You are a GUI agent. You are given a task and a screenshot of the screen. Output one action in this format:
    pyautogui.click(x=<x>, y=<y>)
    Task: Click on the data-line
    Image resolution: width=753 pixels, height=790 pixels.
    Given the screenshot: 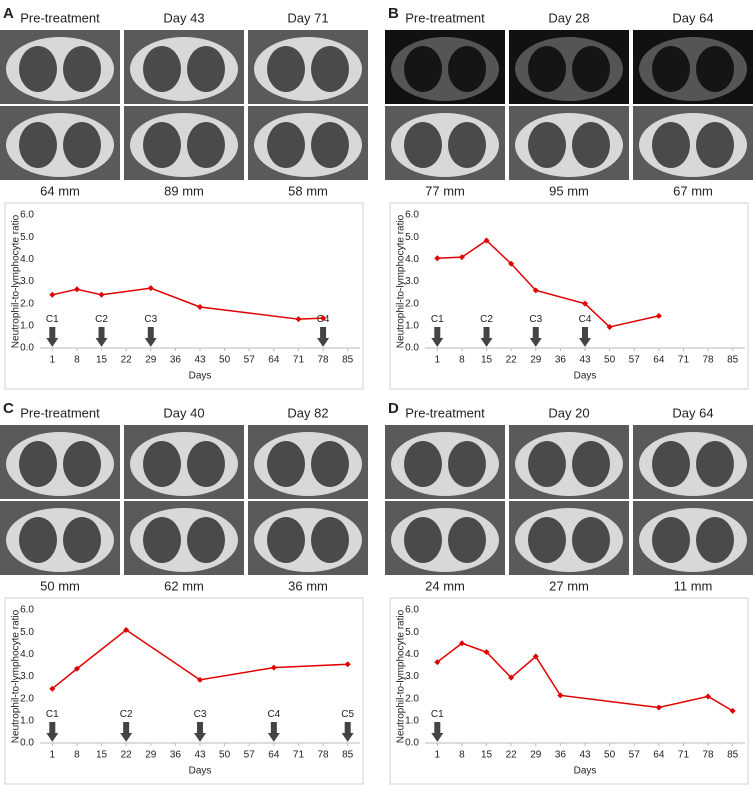 What is the action you would take?
    pyautogui.click(x=548, y=283)
    